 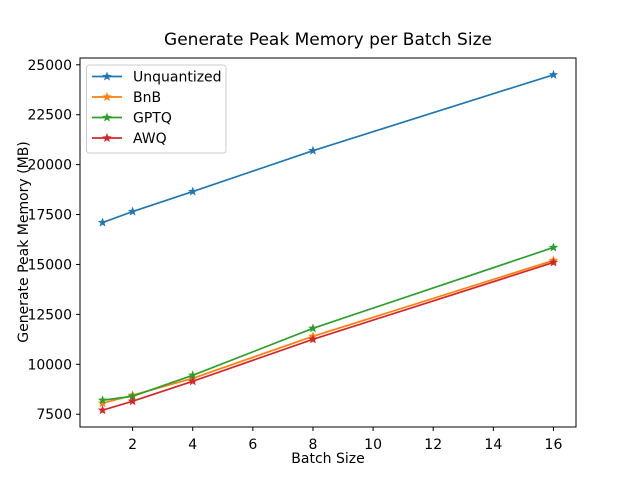 I want to click on x-tick-label: 16, so click(x=554, y=445).